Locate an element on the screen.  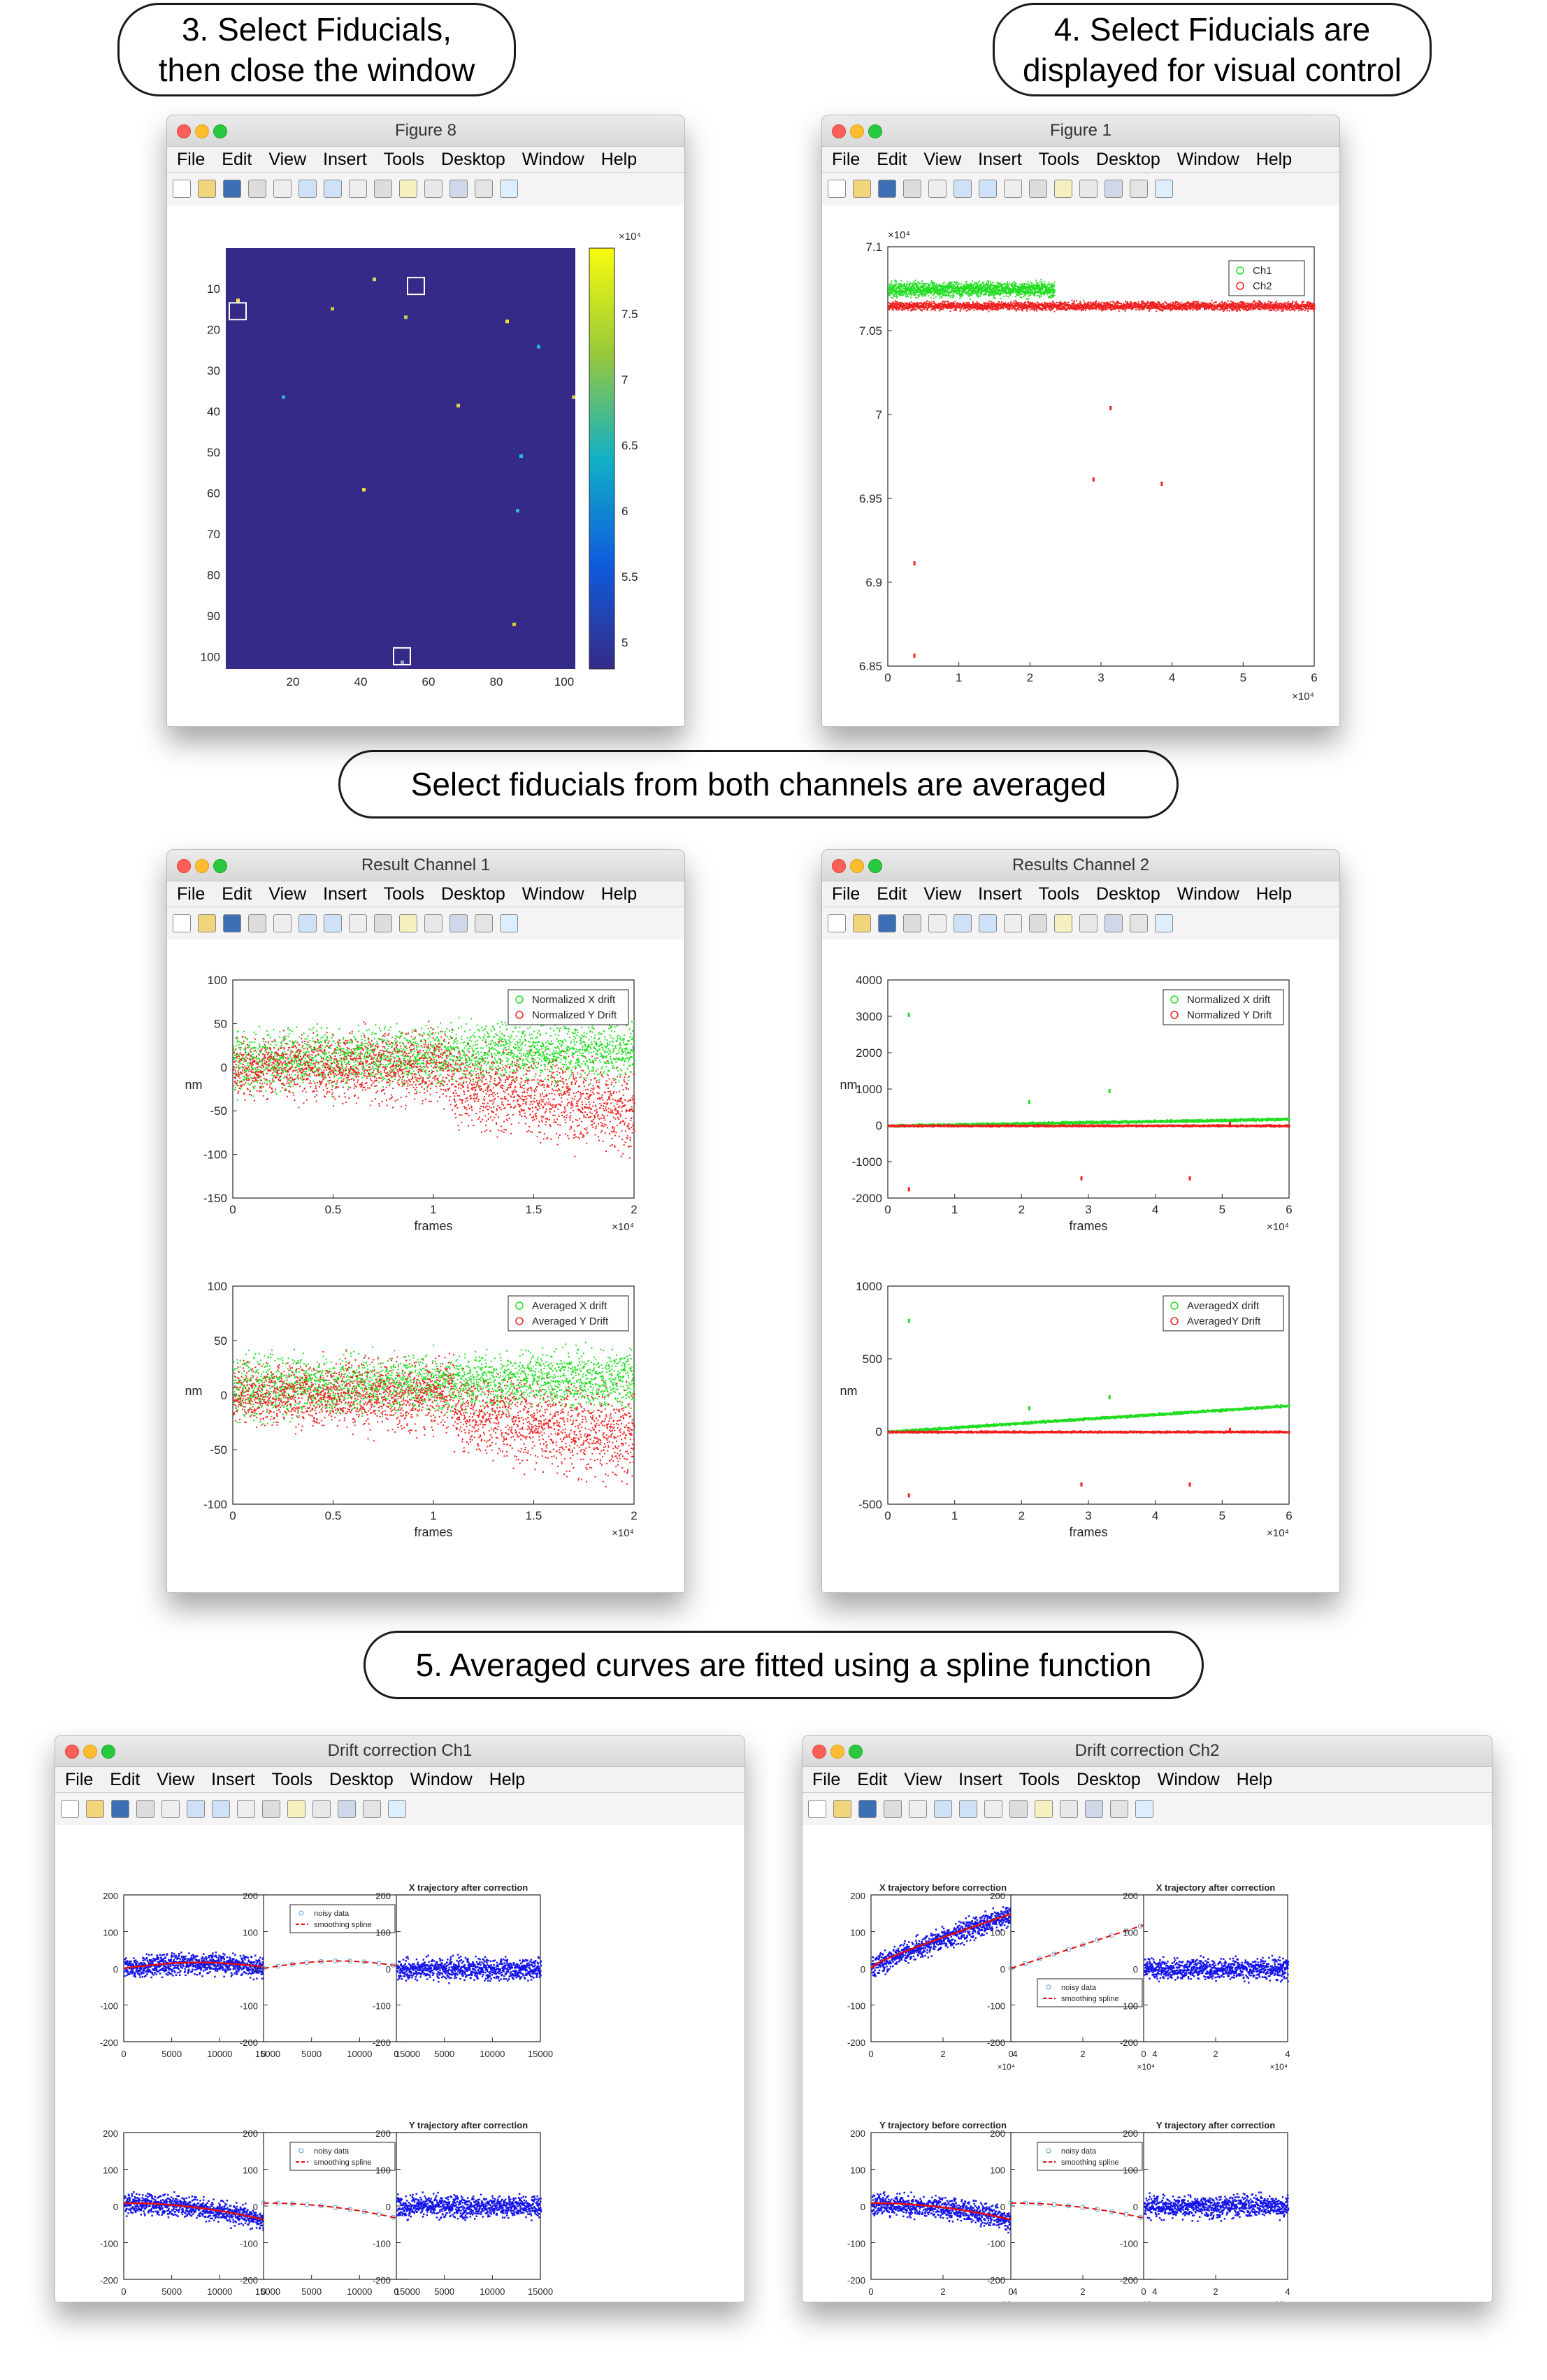
fiducial-spot is located at coordinates (364, 490).